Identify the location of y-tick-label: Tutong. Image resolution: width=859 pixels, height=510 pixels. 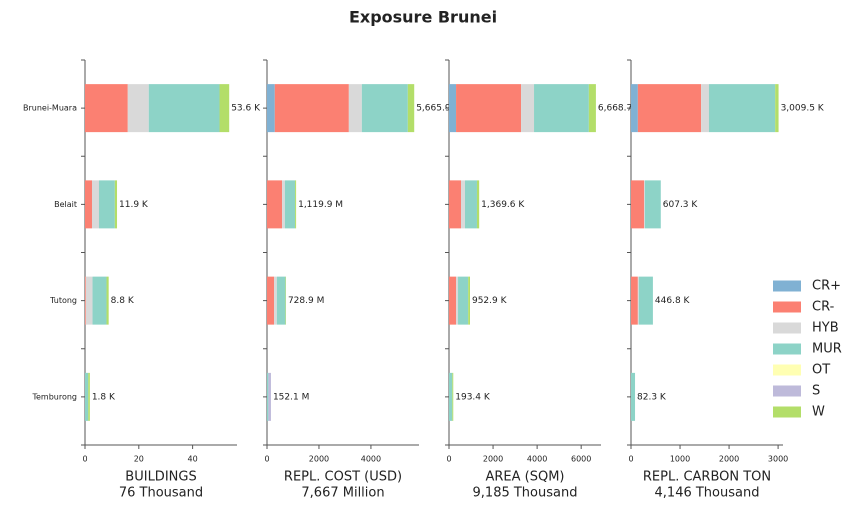
(63, 300).